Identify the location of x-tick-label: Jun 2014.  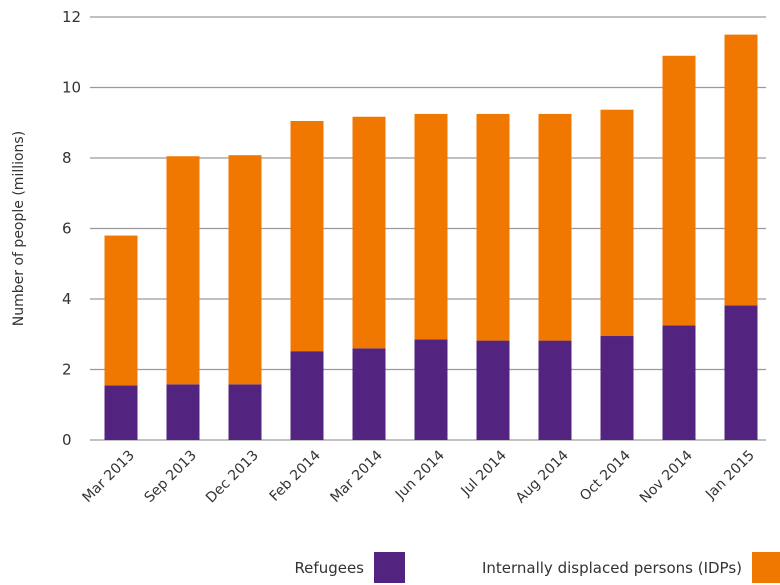
(420, 475).